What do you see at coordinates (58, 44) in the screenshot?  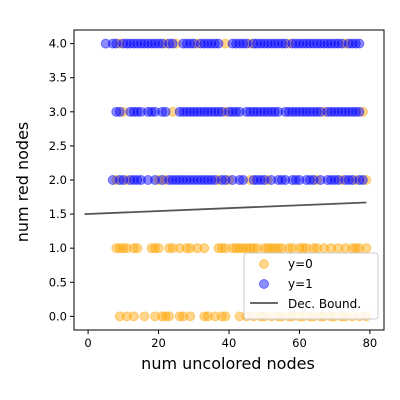 I see `y-tick-label: 4.0` at bounding box center [58, 44].